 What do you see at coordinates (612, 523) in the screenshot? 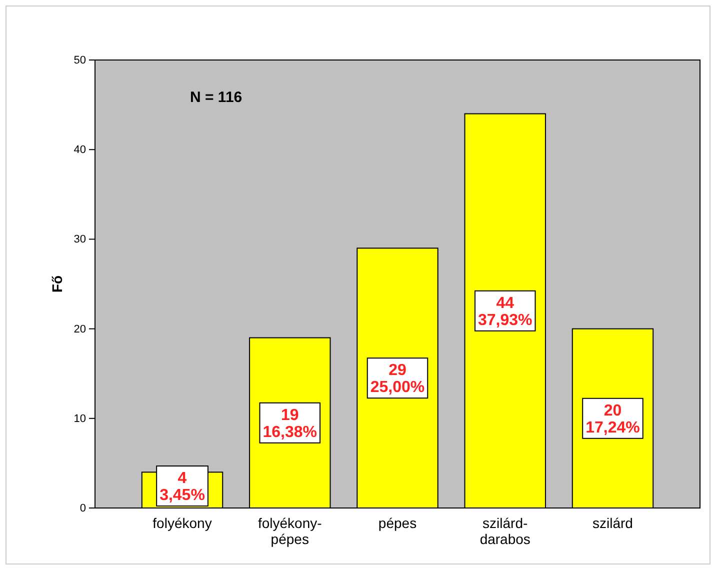
I see `x-tick-label: szilárd` at bounding box center [612, 523].